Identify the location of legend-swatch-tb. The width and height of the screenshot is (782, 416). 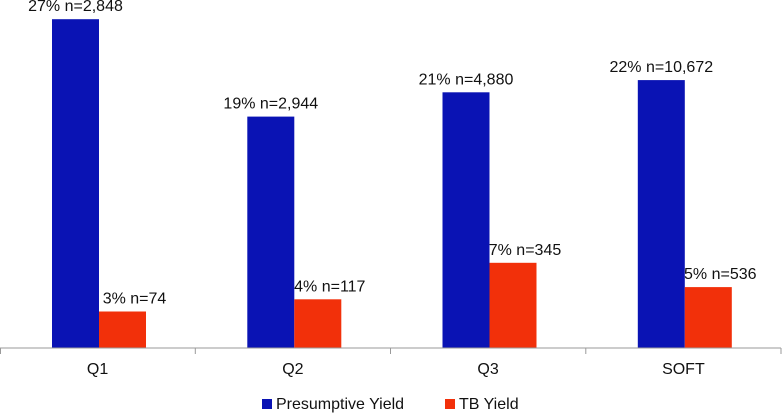
(450, 404).